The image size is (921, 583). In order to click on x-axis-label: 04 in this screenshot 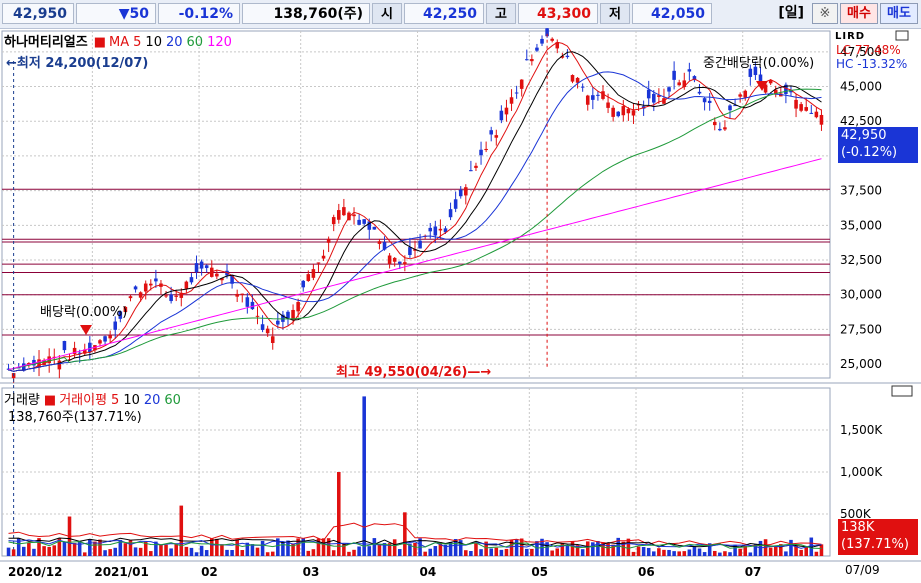, I will do `click(428, 572)`.